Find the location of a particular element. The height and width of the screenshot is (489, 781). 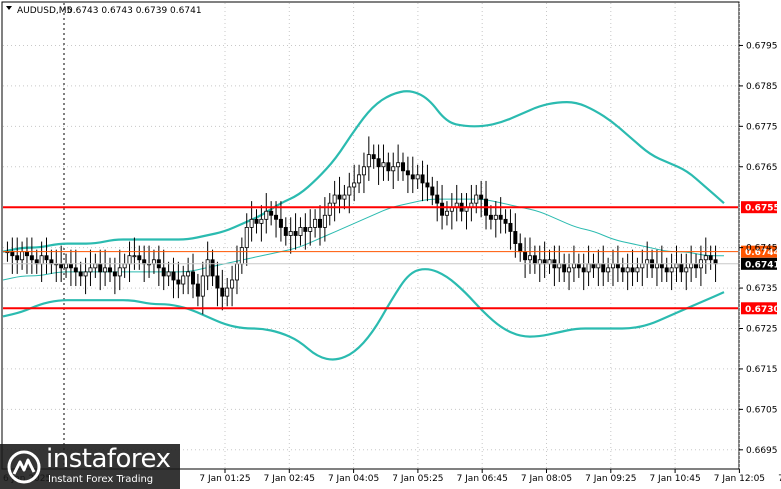

price-tick-label: 0.6795 is located at coordinates (762, 46).